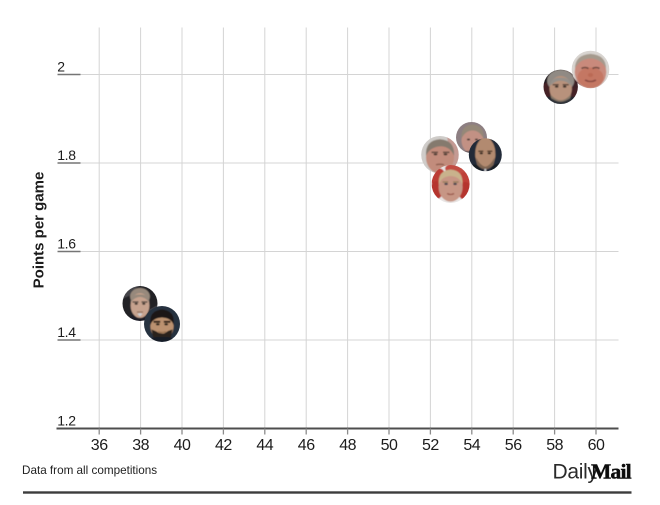 Image resolution: width=660 pixels, height=505 pixels. I want to click on svg-text: 50, so click(389, 445).